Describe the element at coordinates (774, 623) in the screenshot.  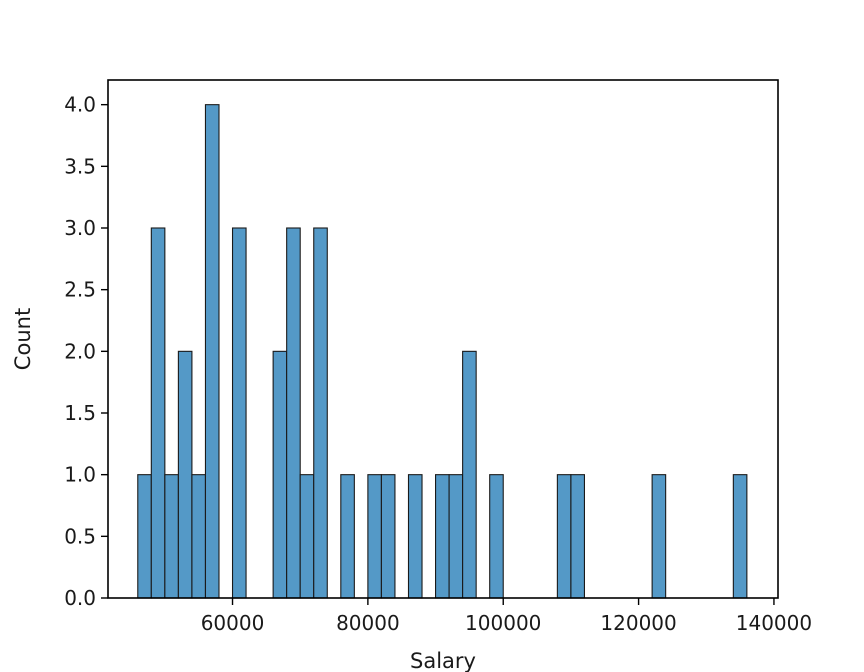
I see `x-tick-label: 140000` at that location.